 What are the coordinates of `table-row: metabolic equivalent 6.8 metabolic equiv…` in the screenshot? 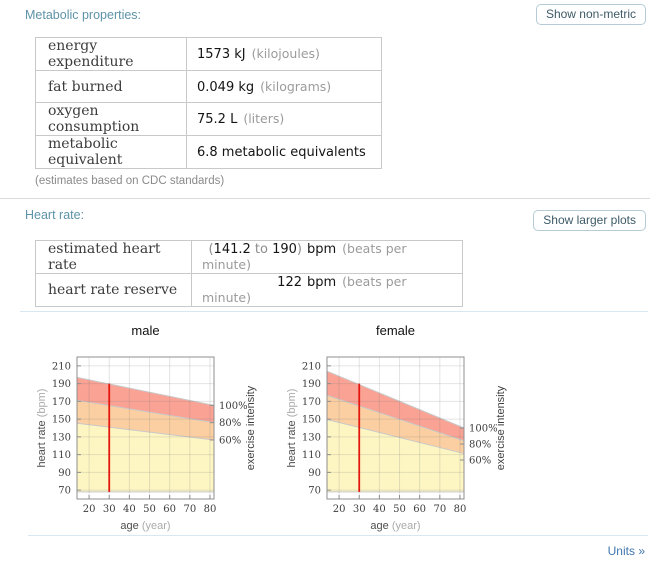 It's located at (208, 152).